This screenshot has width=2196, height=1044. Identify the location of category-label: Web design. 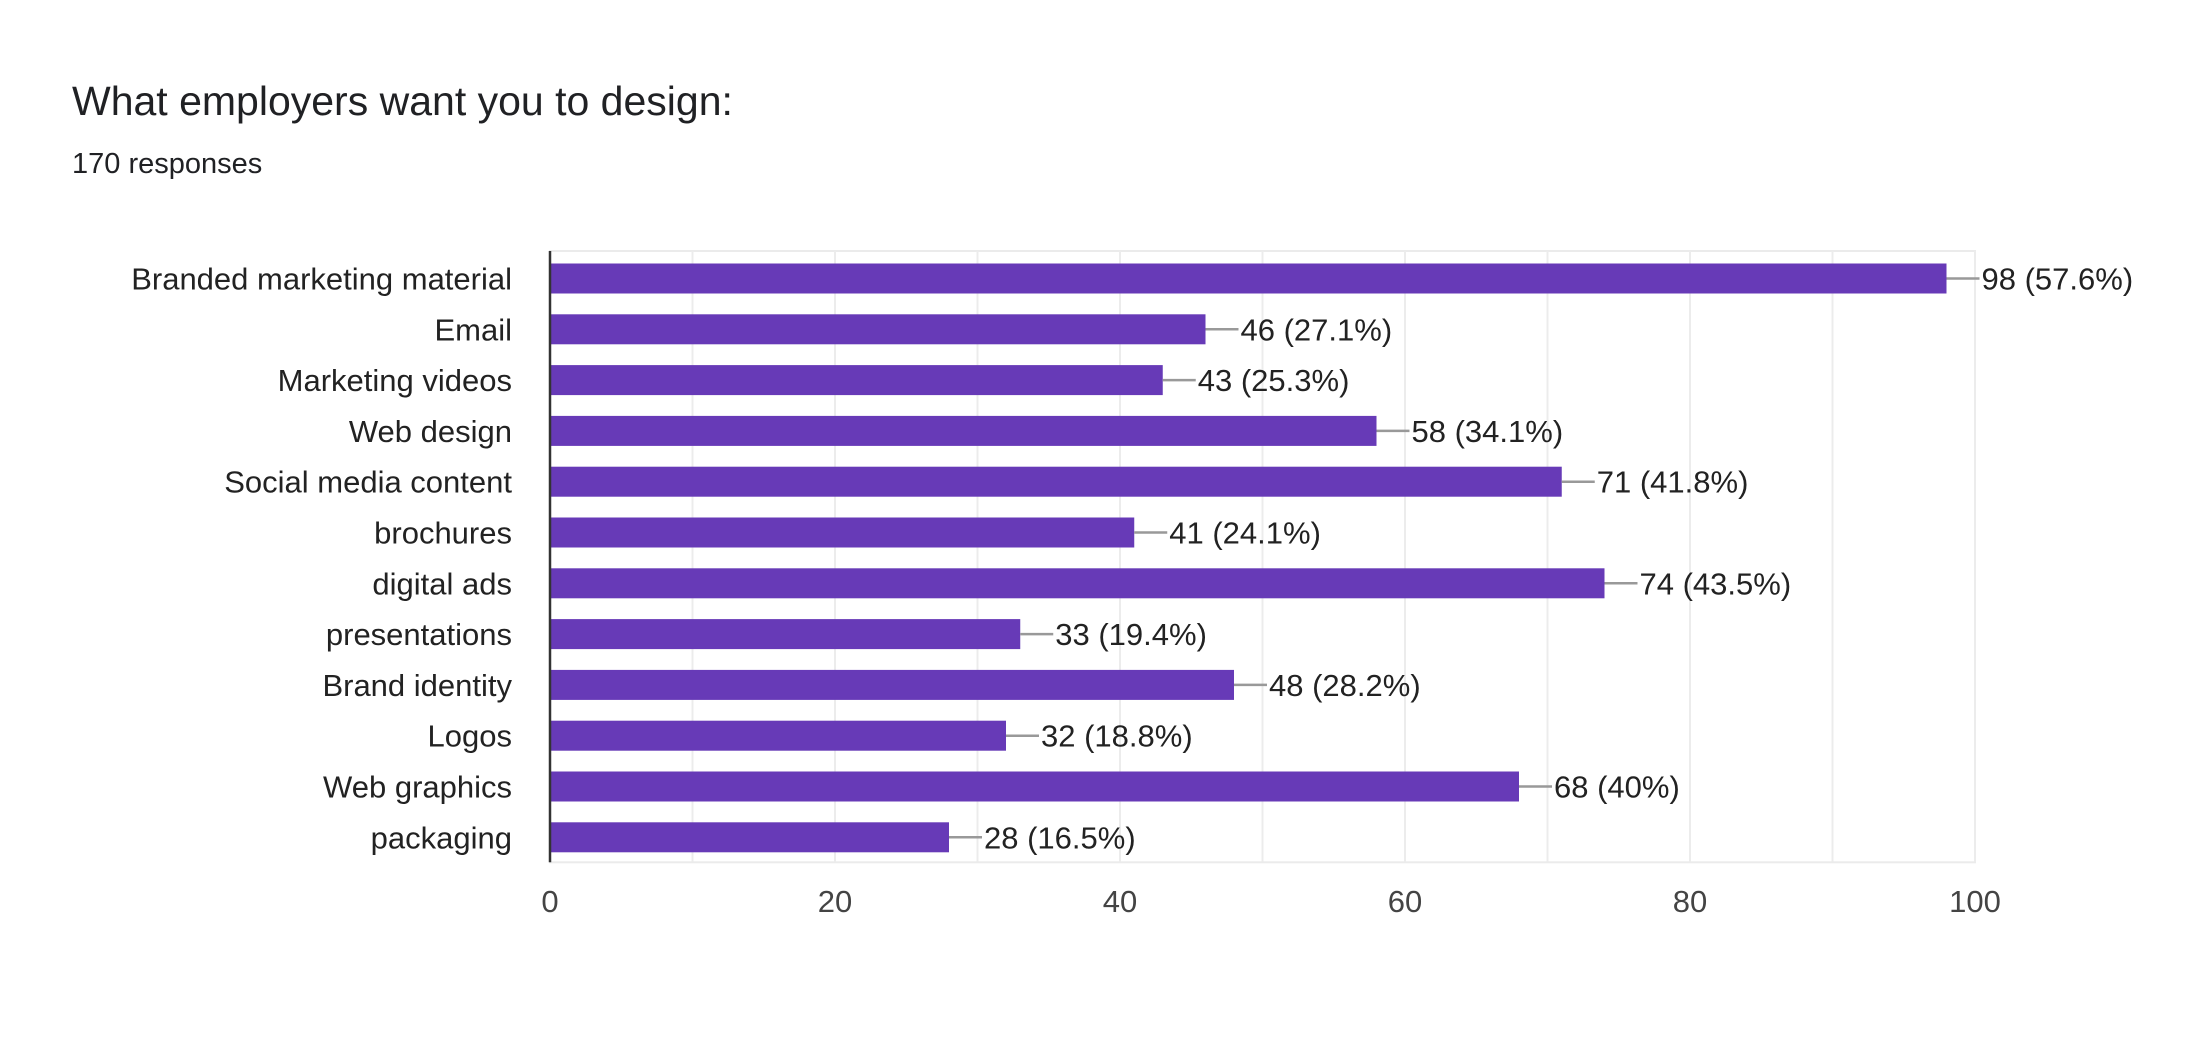
(430, 431).